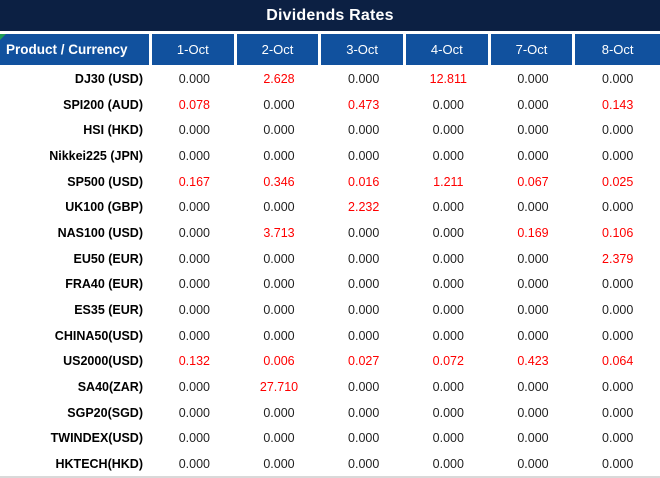 This screenshot has height=478, width=660. What do you see at coordinates (194, 360) in the screenshot?
I see `value-cell: 0.132` at bounding box center [194, 360].